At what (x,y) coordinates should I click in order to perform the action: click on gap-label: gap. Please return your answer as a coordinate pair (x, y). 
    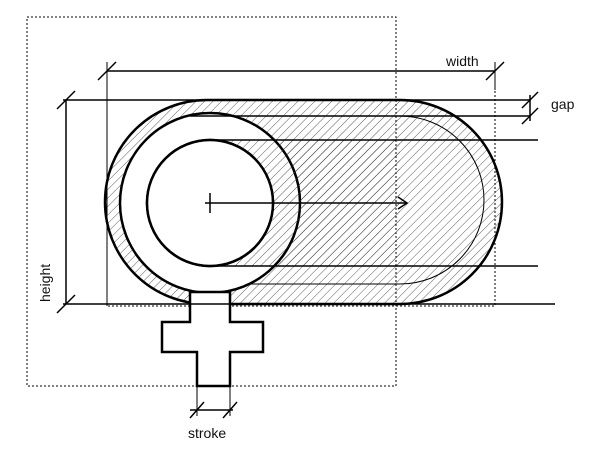
    Looking at the image, I should click on (563, 104).